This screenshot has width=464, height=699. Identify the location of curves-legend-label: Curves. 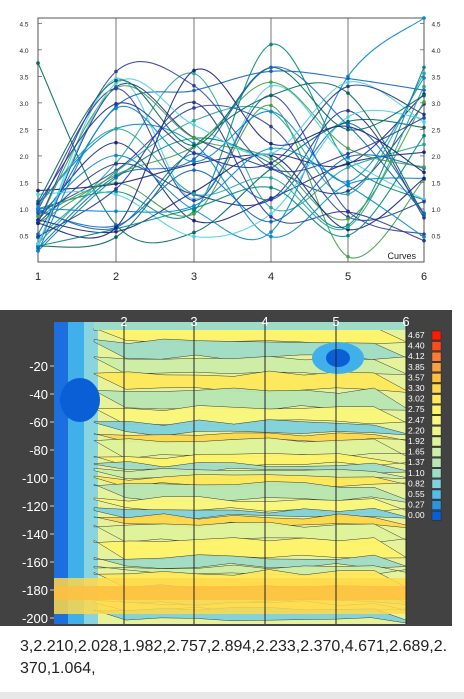
(401, 256).